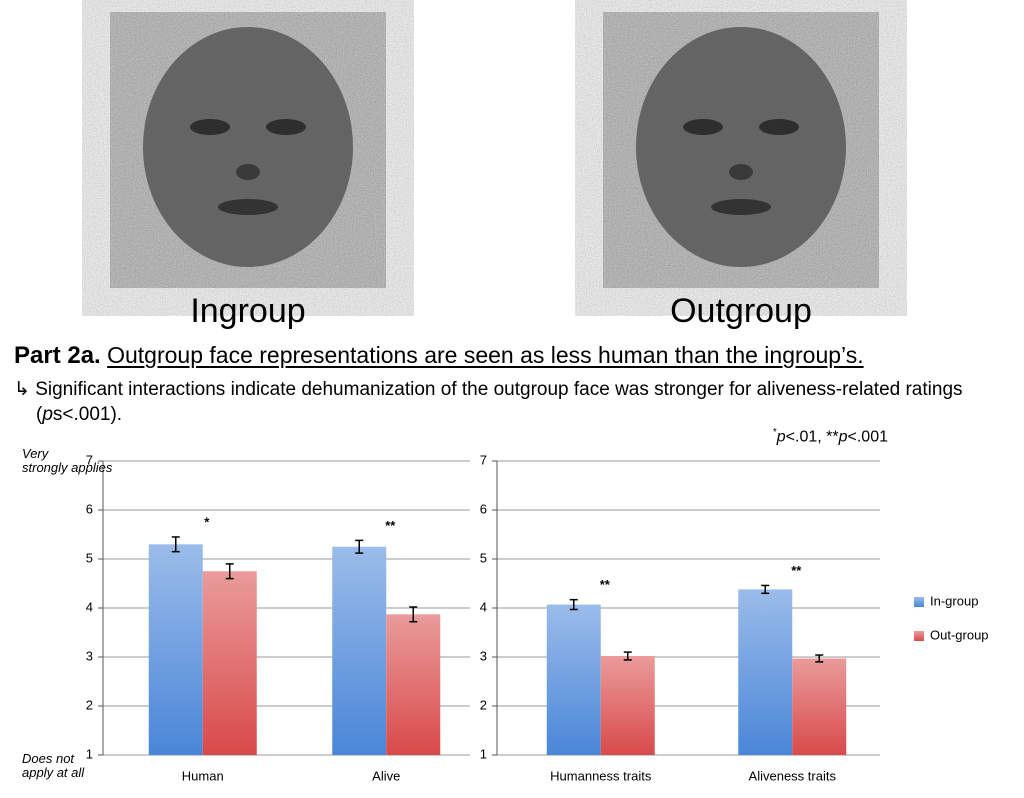 The image size is (1024, 798). Describe the element at coordinates (386, 775) in the screenshot. I see `x-tick-label: Alive` at that location.